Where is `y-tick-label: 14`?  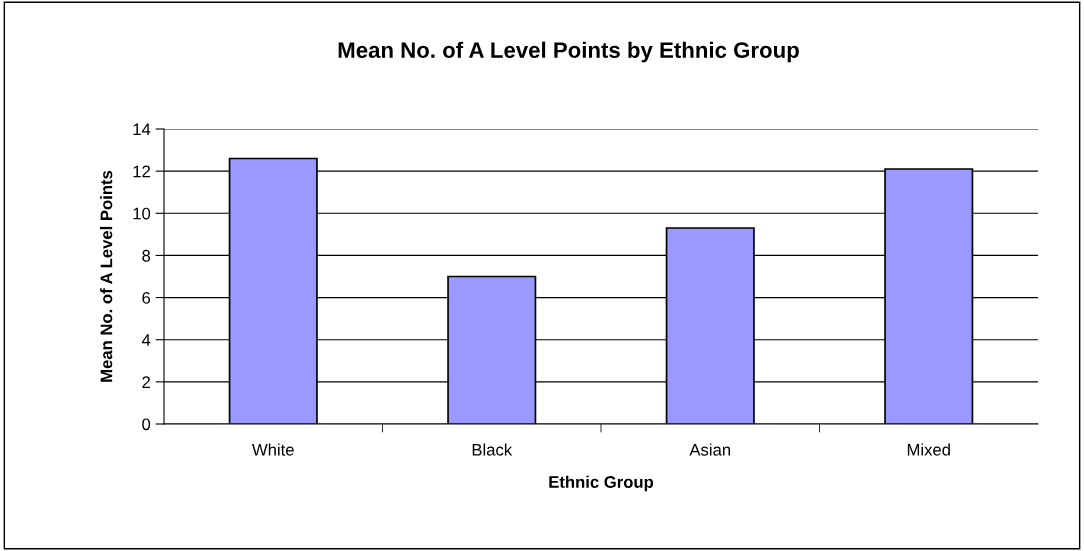
y-tick-label: 14 is located at coordinates (142, 129).